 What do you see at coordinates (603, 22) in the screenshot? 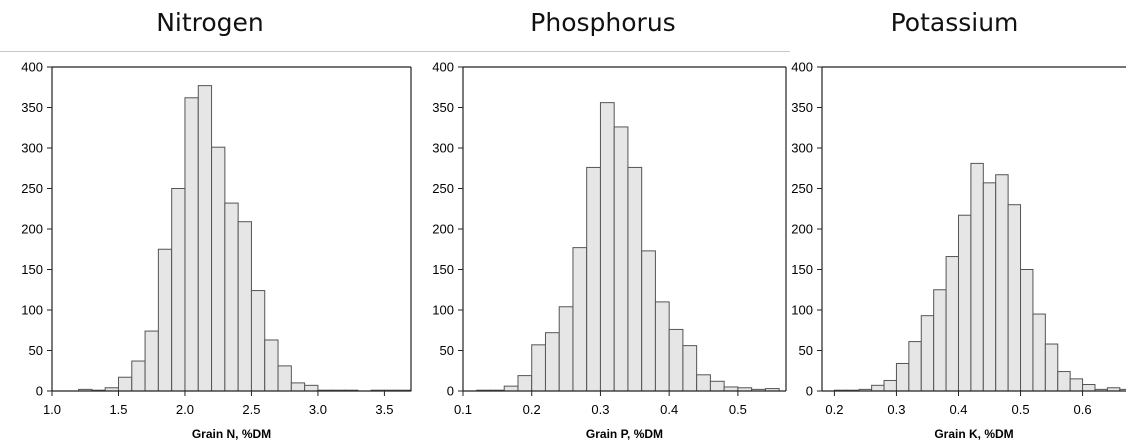
I see `chart-title-phosphorus: Phosphorus` at bounding box center [603, 22].